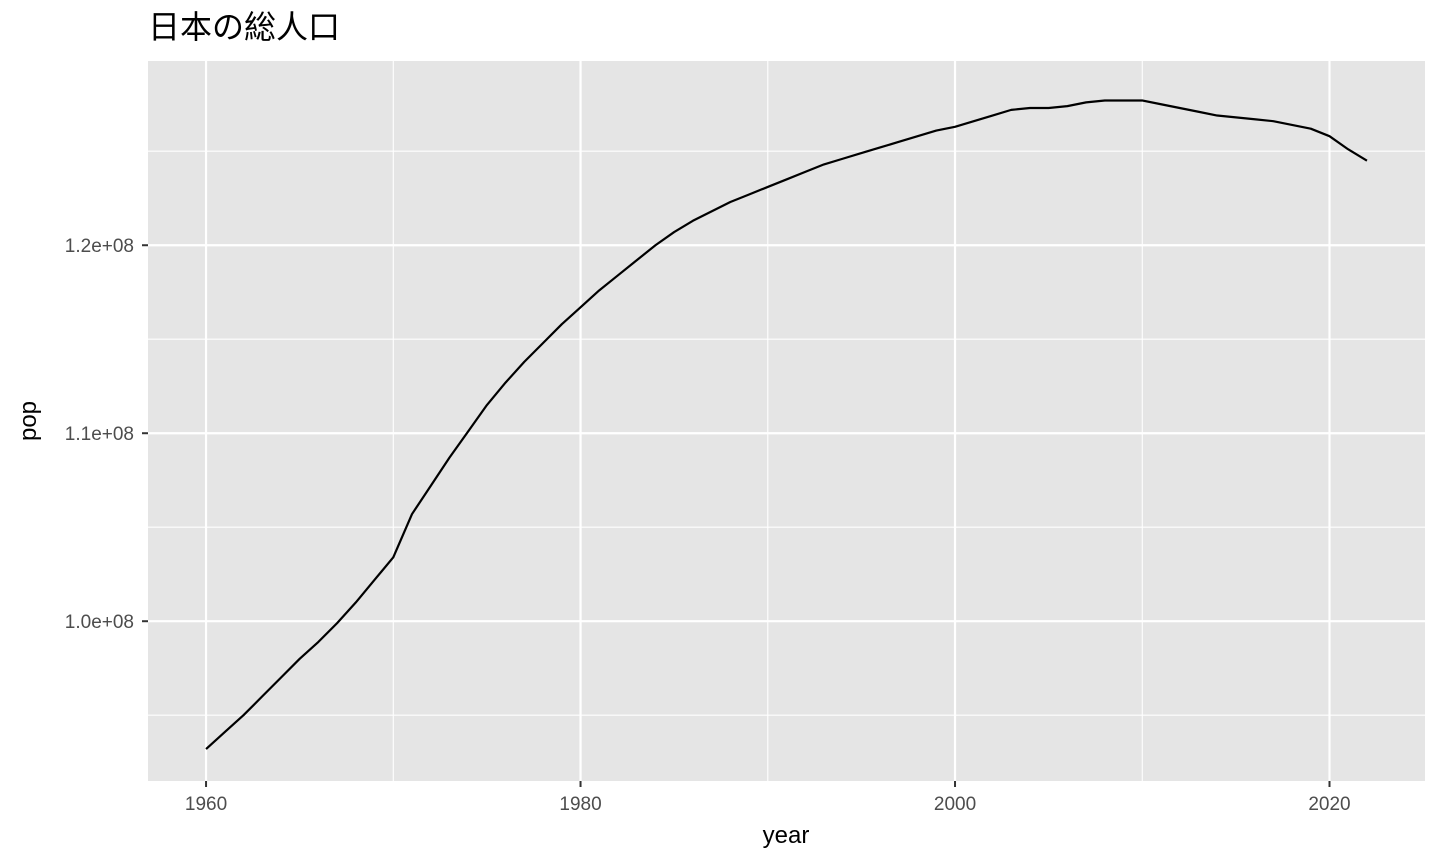  Describe the element at coordinates (99, 434) in the screenshot. I see `y-tick-label: 1.1e+08` at that location.